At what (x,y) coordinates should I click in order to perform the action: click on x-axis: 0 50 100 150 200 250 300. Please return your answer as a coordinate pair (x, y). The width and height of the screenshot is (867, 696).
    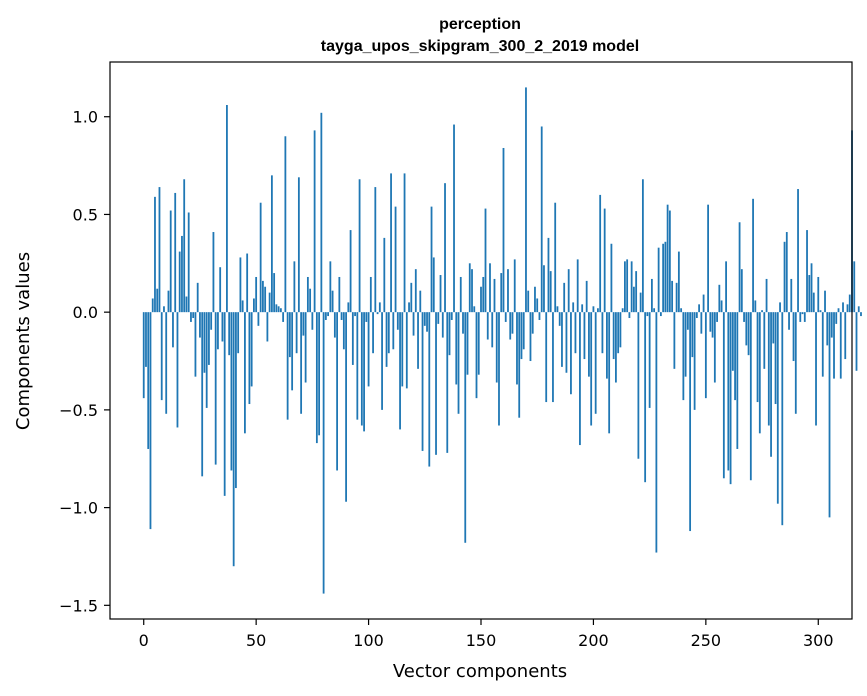
    Looking at the image, I should click on (486, 634).